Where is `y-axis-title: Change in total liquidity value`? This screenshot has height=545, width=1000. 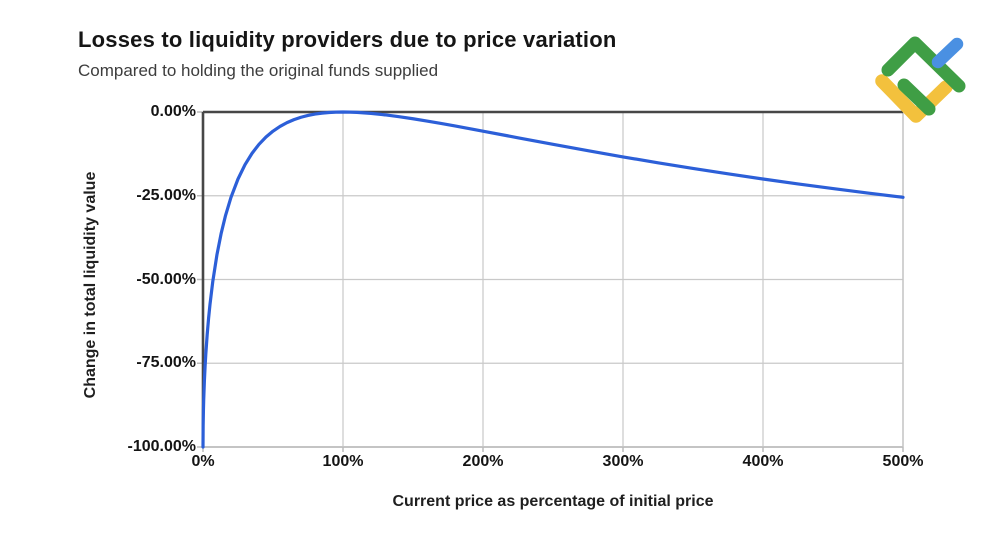
y-axis-title: Change in total liquidity value is located at coordinates (90, 285).